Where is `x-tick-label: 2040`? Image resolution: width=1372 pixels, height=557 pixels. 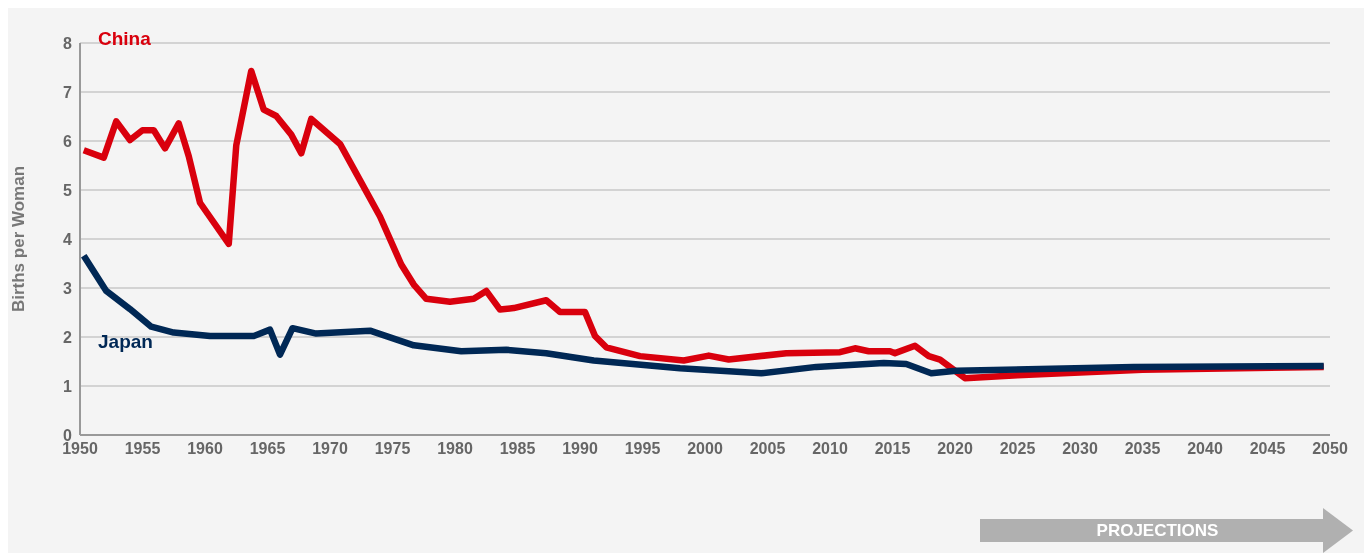 x-tick-label: 2040 is located at coordinates (1205, 449).